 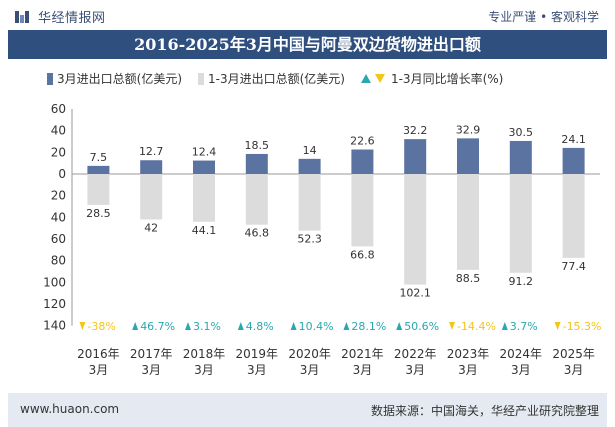 What do you see at coordinates (70, 409) in the screenshot?
I see `footer-url: www.huaon.com` at bounding box center [70, 409].